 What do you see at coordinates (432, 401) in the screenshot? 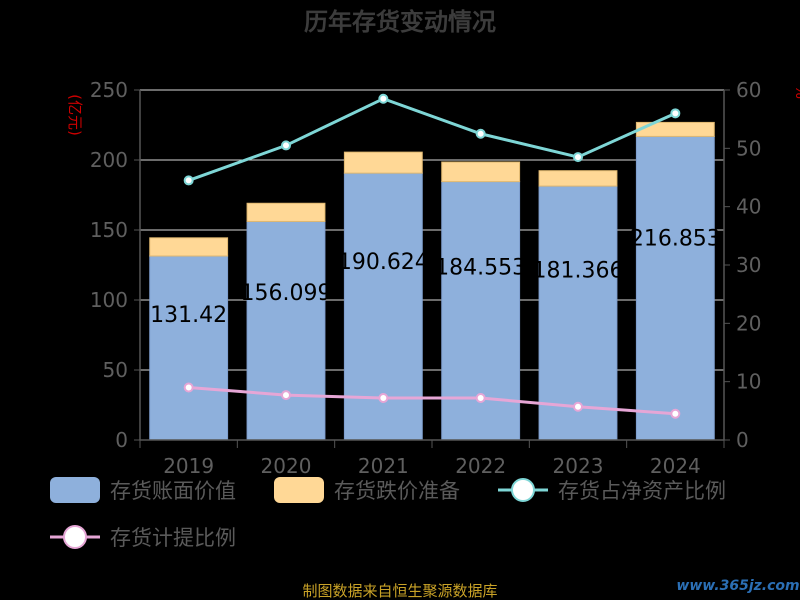
I see `line-provision-ratio` at bounding box center [432, 401].